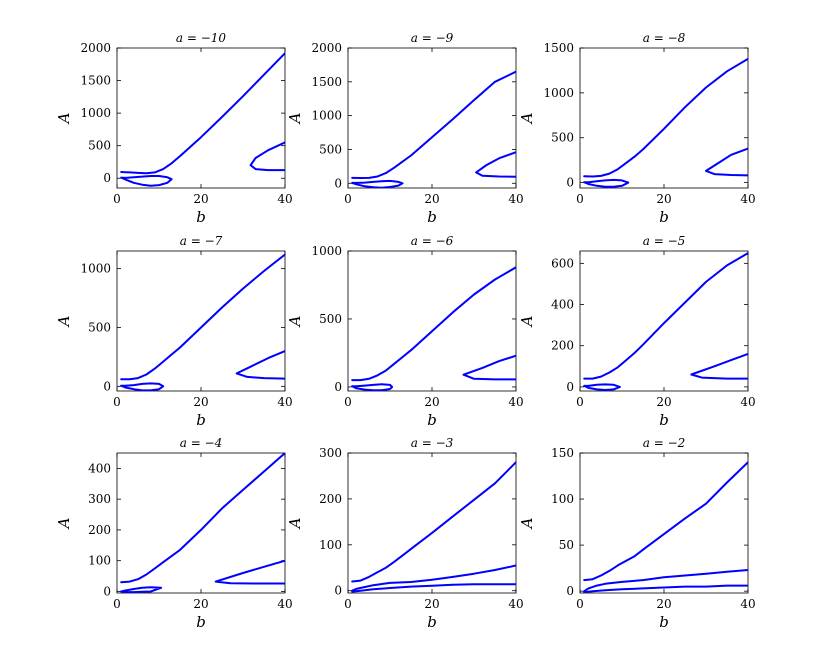  I want to click on subplot-8: 0 20 40 0 100 200 300 a = −3 b A, so click(405, 533).